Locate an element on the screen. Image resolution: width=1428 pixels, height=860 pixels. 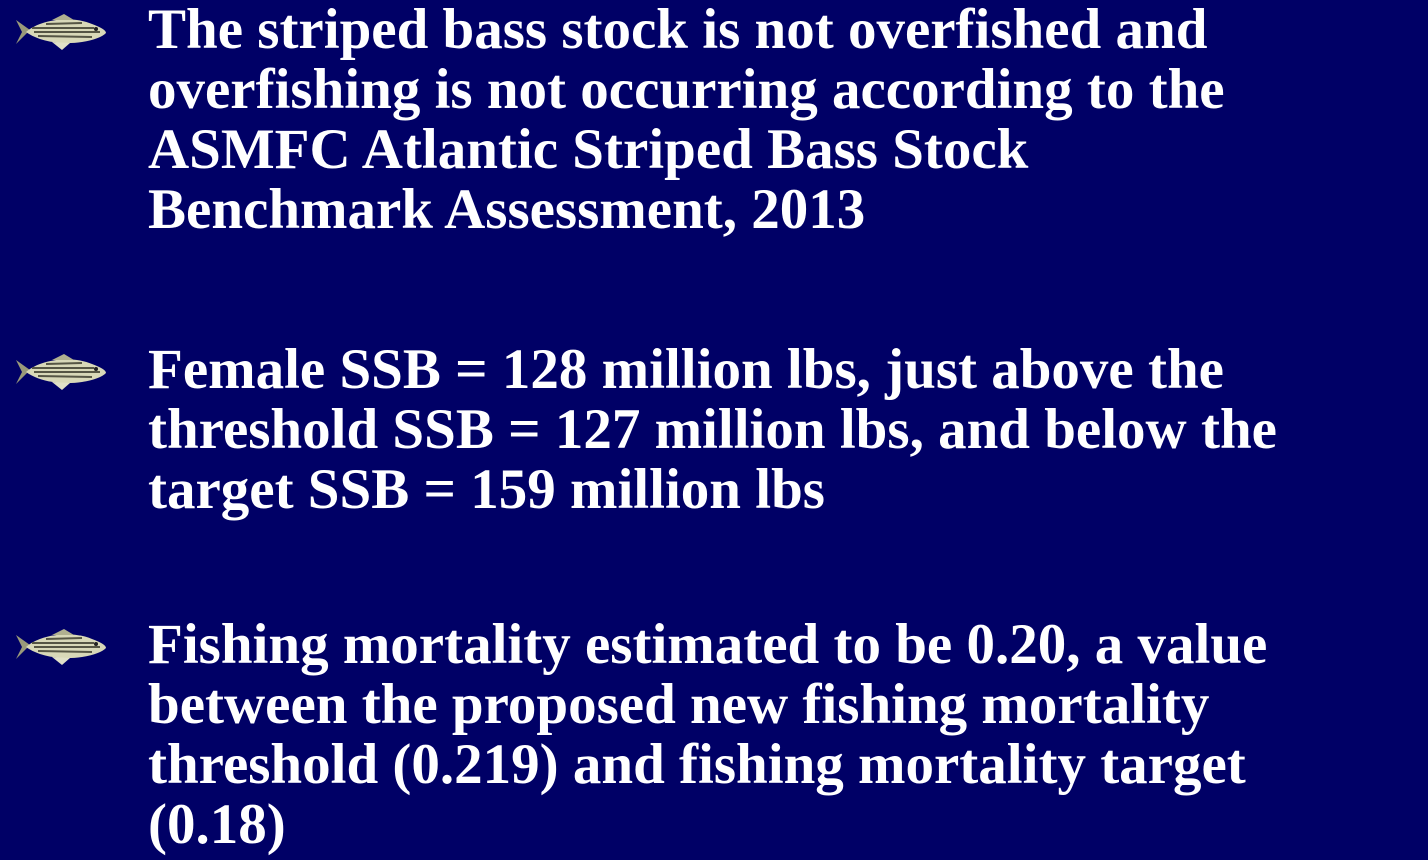
text-line: target SSB = 159 million lbs is located at coordinates (486, 489).